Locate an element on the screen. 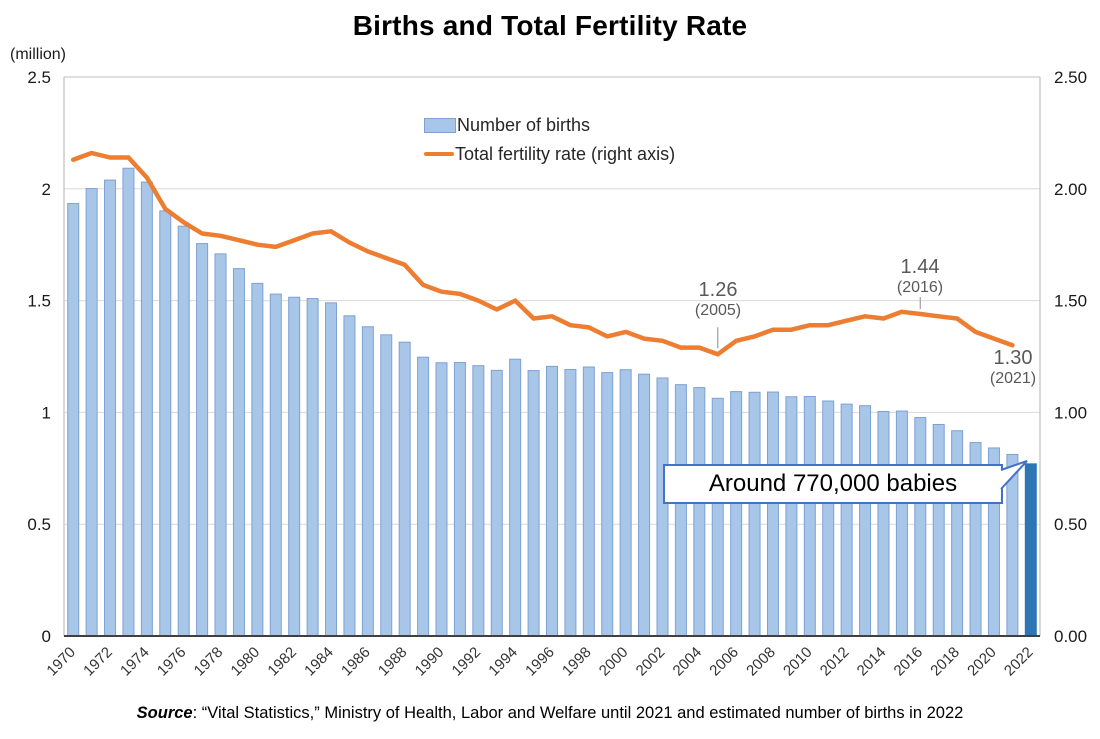 This screenshot has height=739, width=1100. bar-1978 is located at coordinates (220, 445).